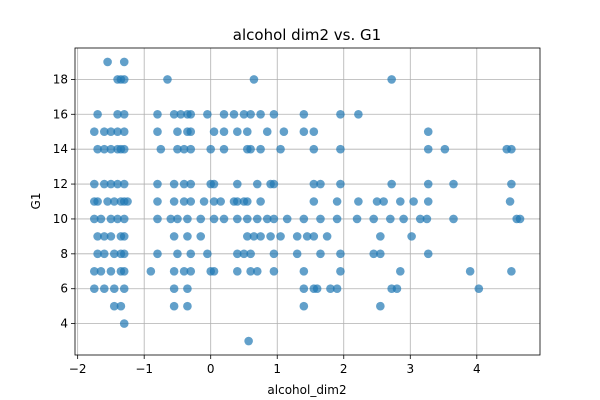 This screenshot has width=600, height=400. Describe the element at coordinates (64, 254) in the screenshot. I see `y-tick-label: 8` at that location.